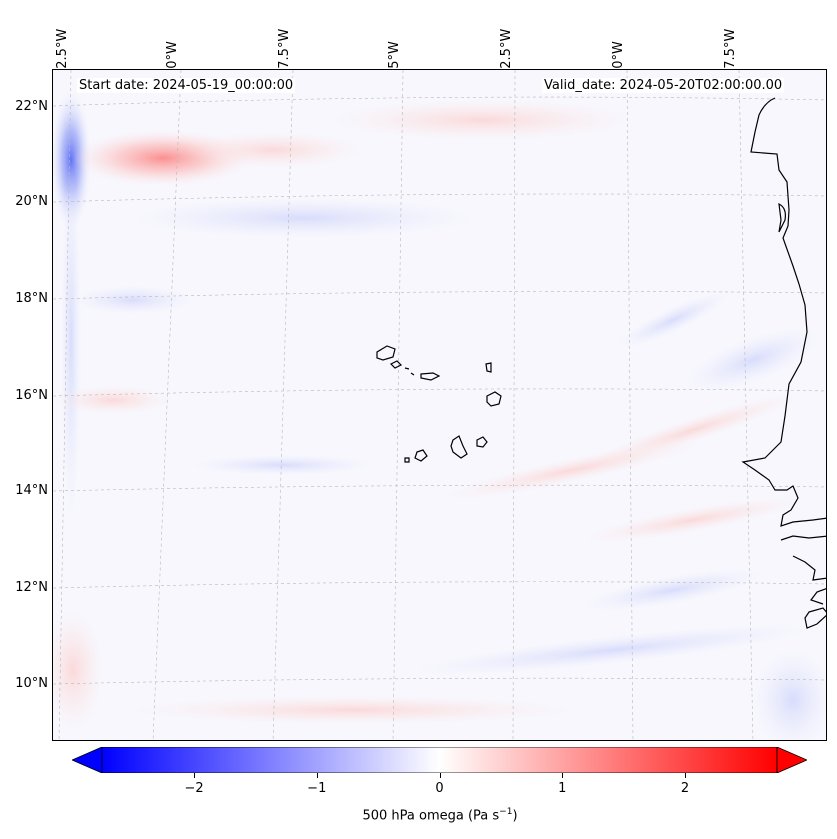 Image resolution: width=837 pixels, height=839 pixels. I want to click on island-branco, so click(412, 374).